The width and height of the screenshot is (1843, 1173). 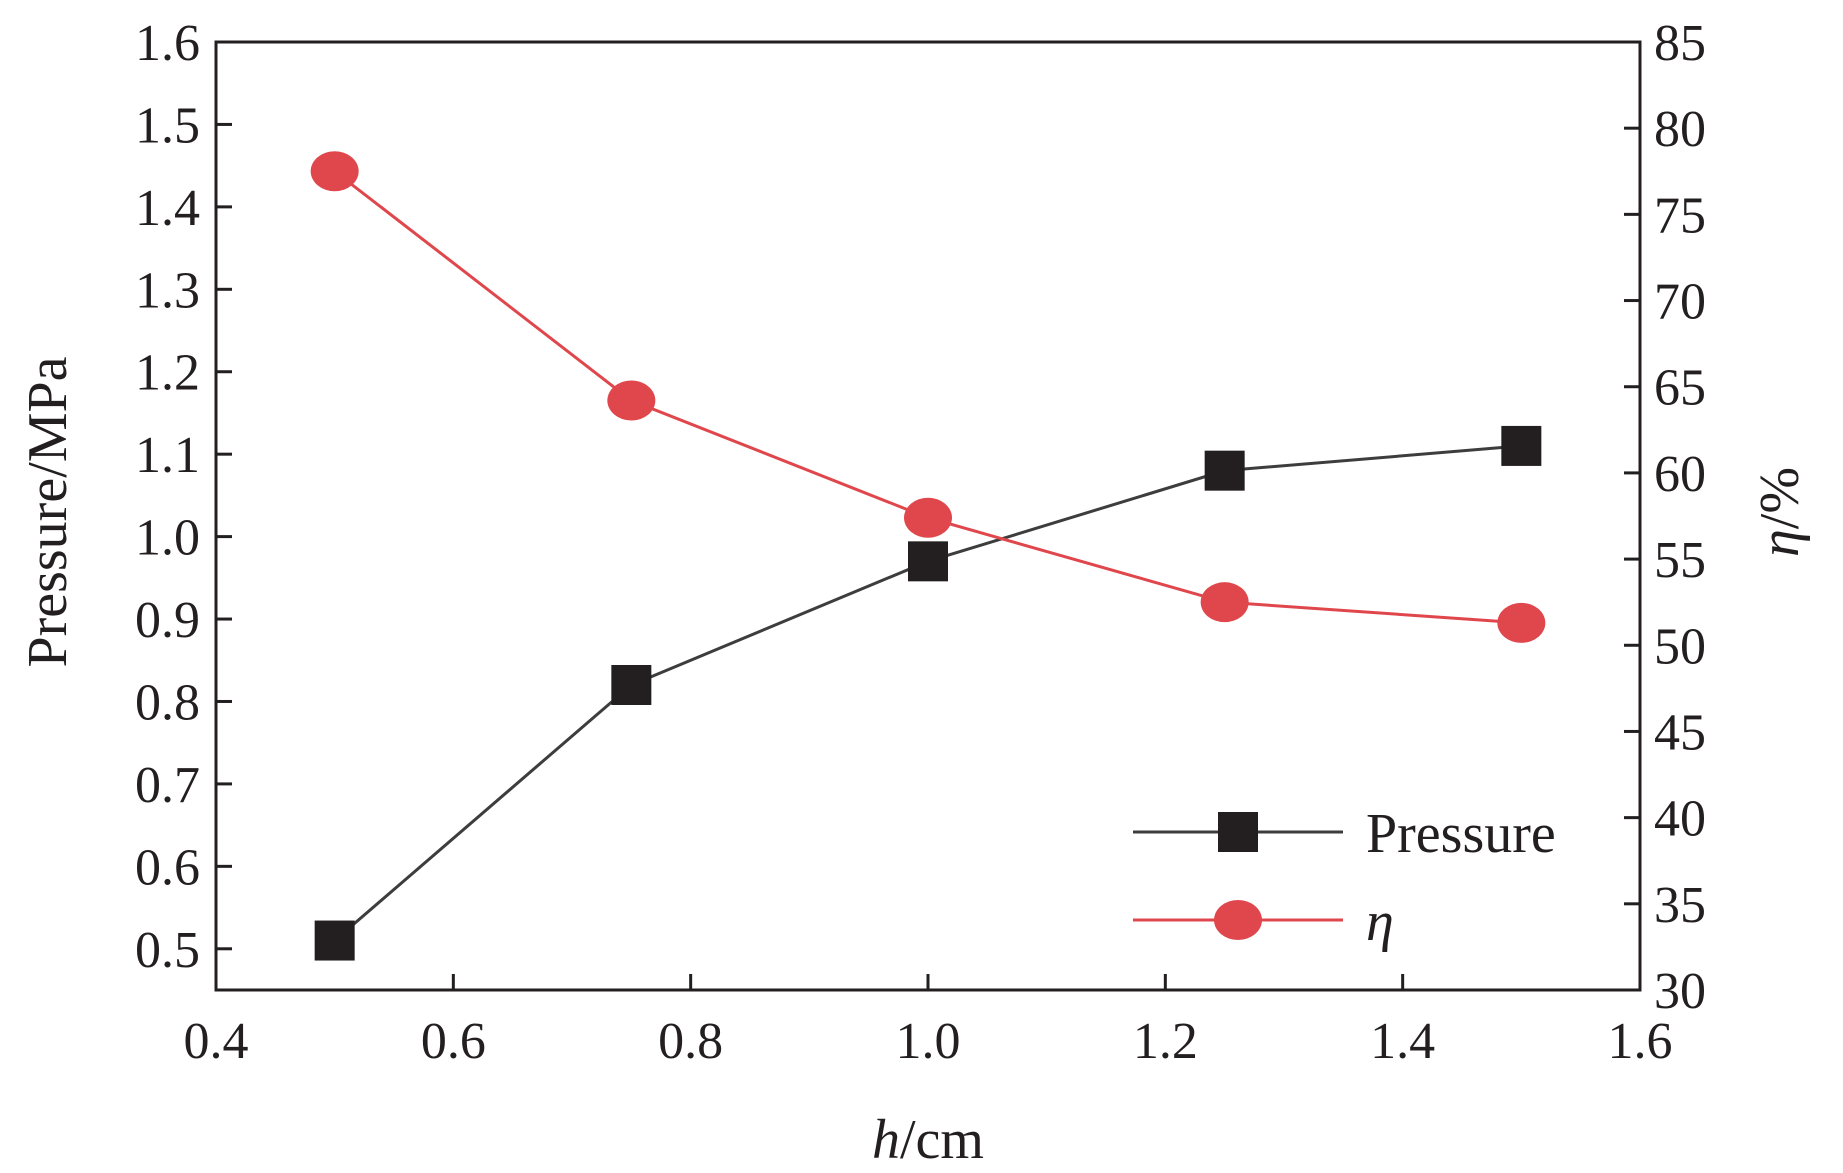 What do you see at coordinates (1238, 920) in the screenshot?
I see `legend-eta-marker` at bounding box center [1238, 920].